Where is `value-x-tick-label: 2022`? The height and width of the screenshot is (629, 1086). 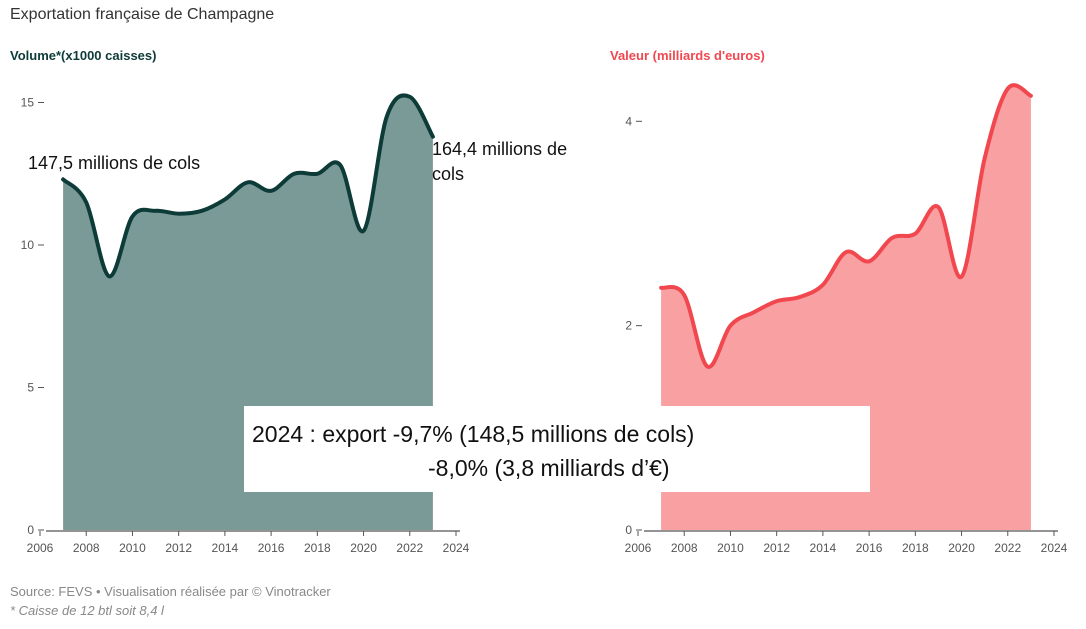
value-x-tick-label: 2022 is located at coordinates (1007, 548).